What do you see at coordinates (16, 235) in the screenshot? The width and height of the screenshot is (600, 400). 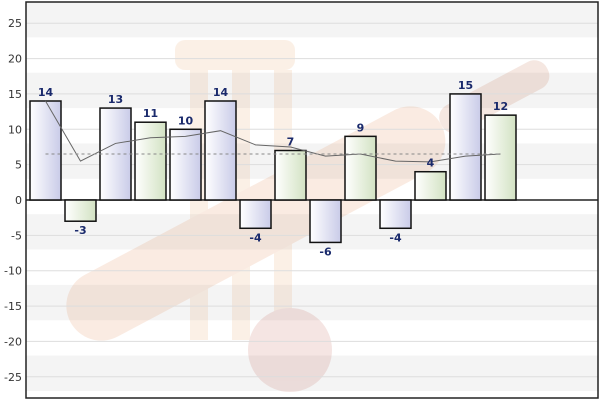 I see `y-tick-label: -5` at bounding box center [16, 235].